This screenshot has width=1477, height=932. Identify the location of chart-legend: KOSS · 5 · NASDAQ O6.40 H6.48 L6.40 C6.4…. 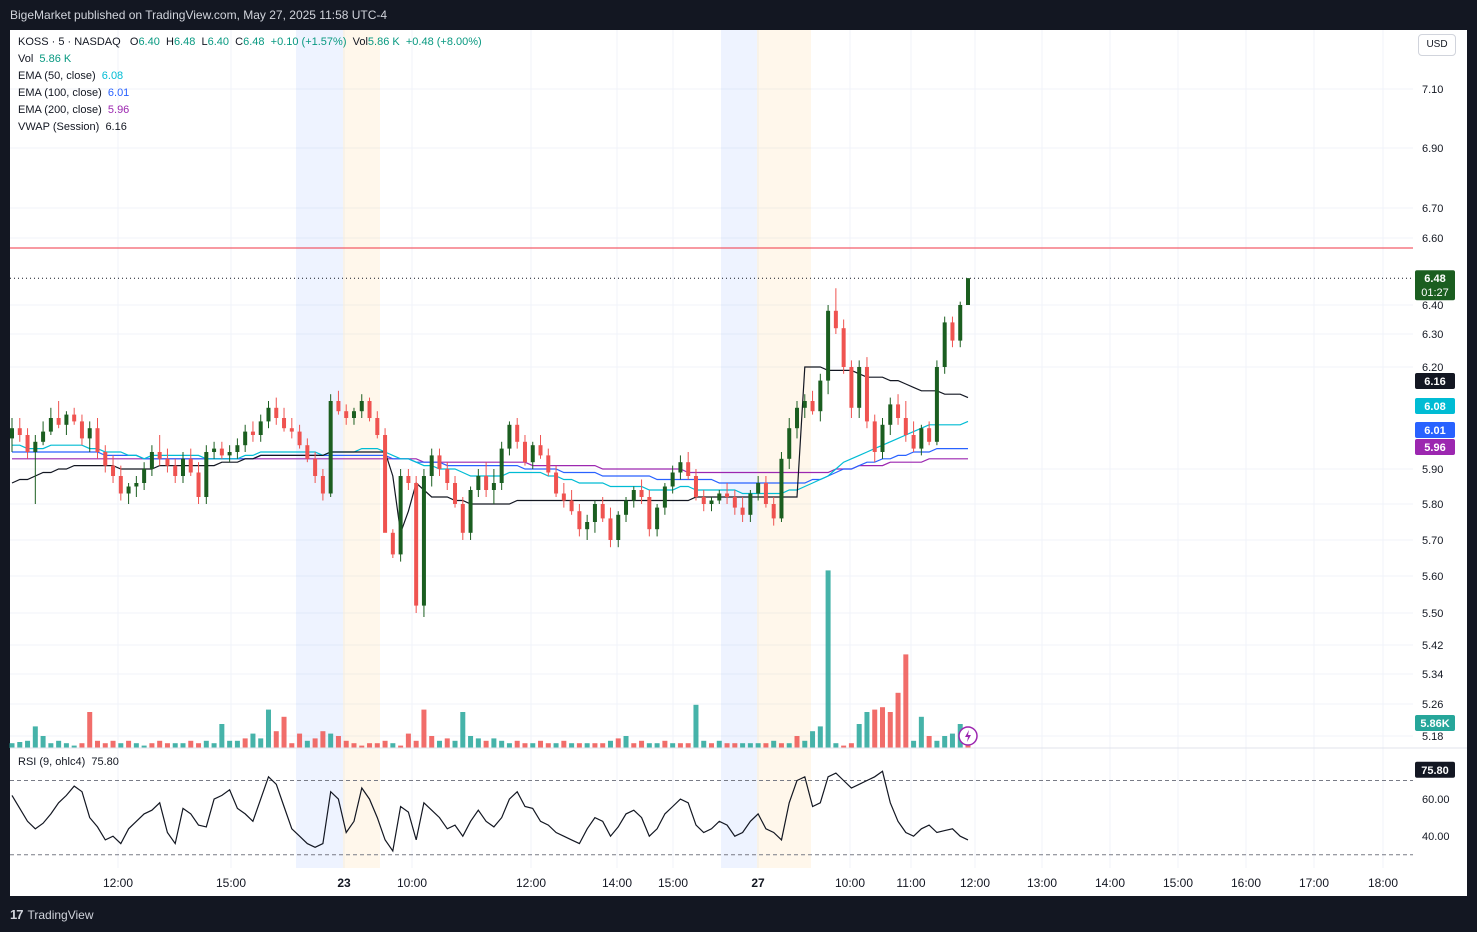
(250, 85).